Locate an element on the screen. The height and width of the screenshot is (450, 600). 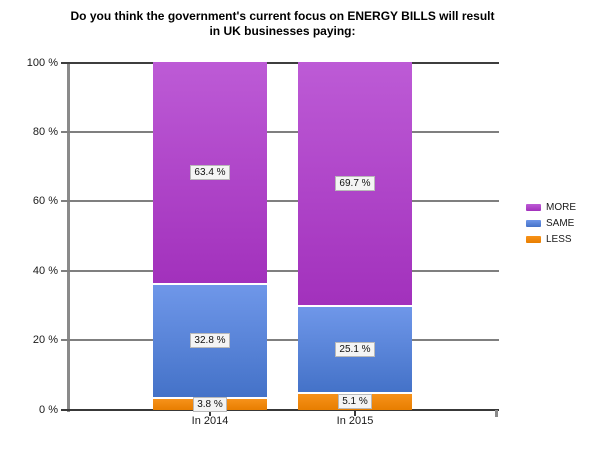
segment-value-label: 5.1 % is located at coordinates (355, 402).